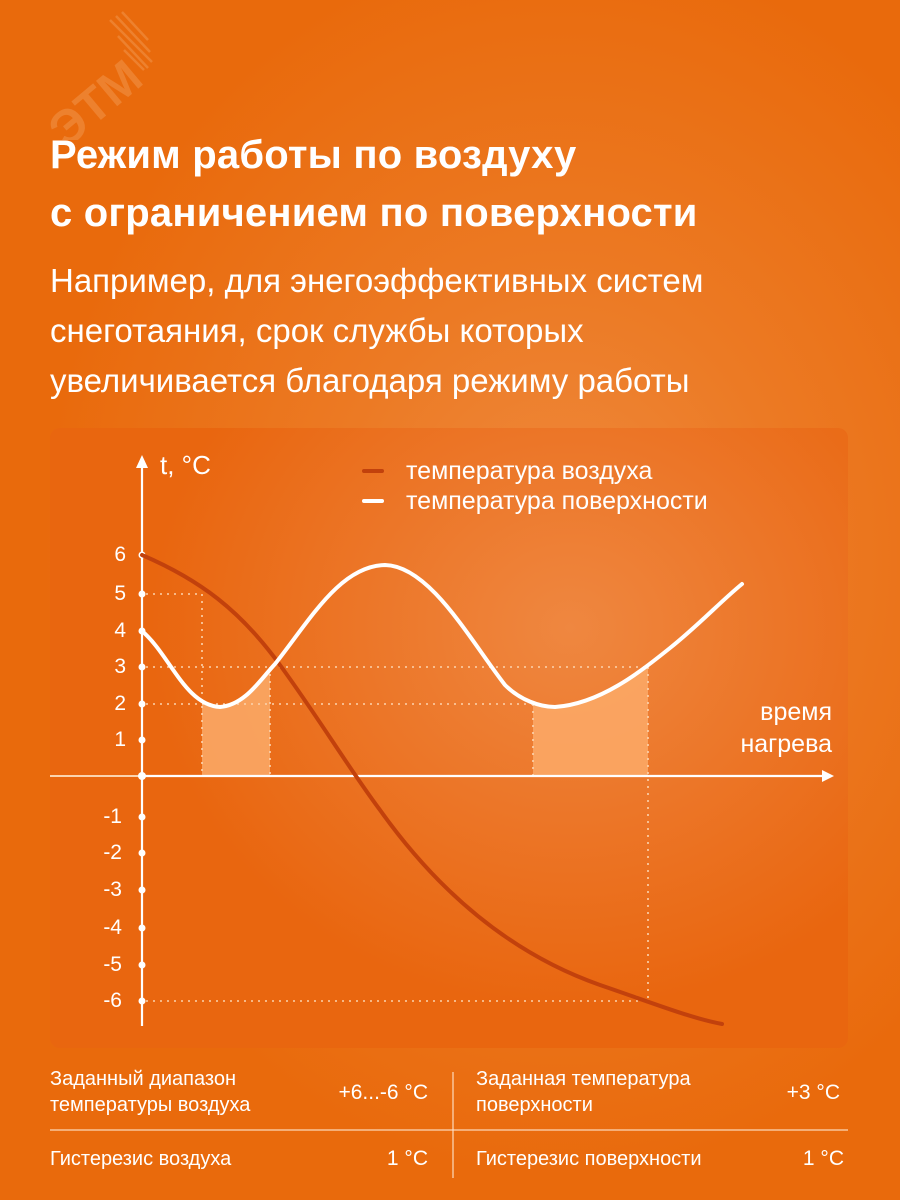 The height and width of the screenshot is (1200, 900). What do you see at coordinates (557, 501) in the screenshot?
I see `legend-label-surface: температура поверхности` at bounding box center [557, 501].